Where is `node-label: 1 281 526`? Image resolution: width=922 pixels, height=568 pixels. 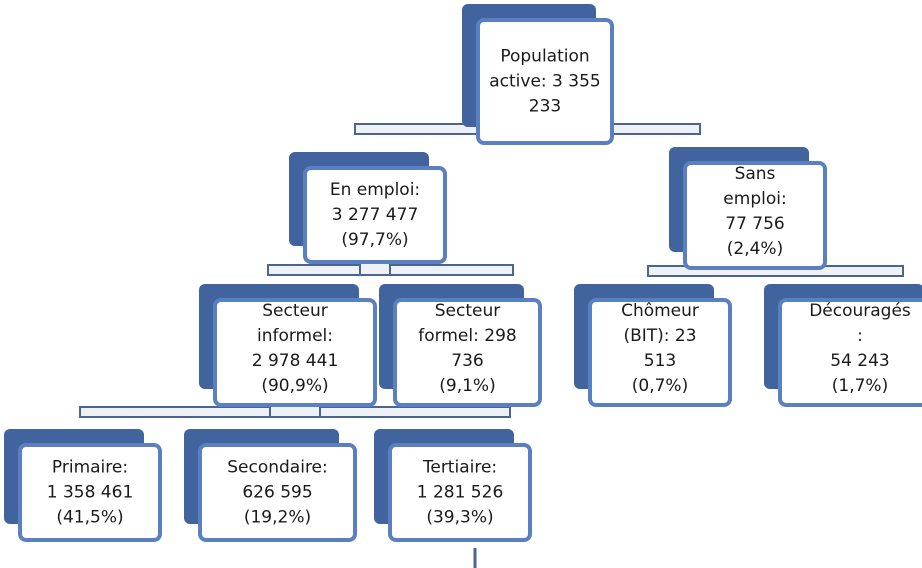 node-label: 1 281 526 is located at coordinates (460, 493).